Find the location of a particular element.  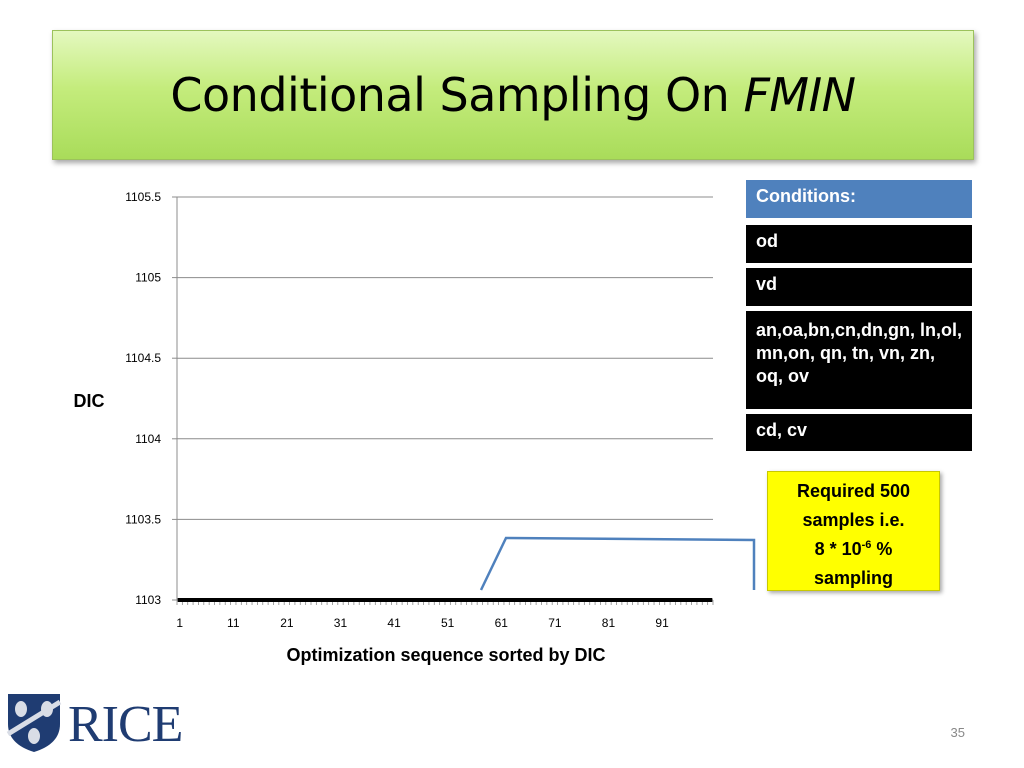

x-tick-label: 1 is located at coordinates (179, 623).